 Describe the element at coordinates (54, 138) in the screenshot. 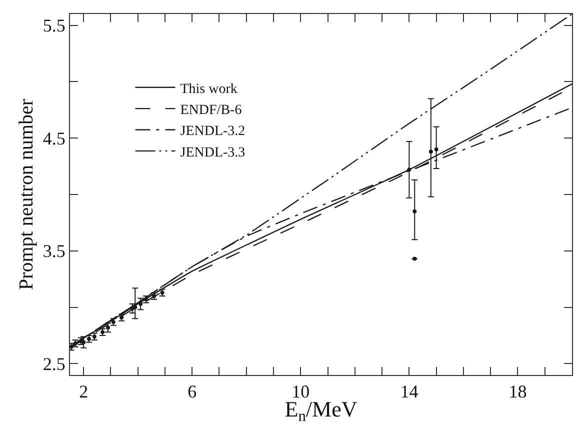

I see `y-tick-label: 4.5` at that location.